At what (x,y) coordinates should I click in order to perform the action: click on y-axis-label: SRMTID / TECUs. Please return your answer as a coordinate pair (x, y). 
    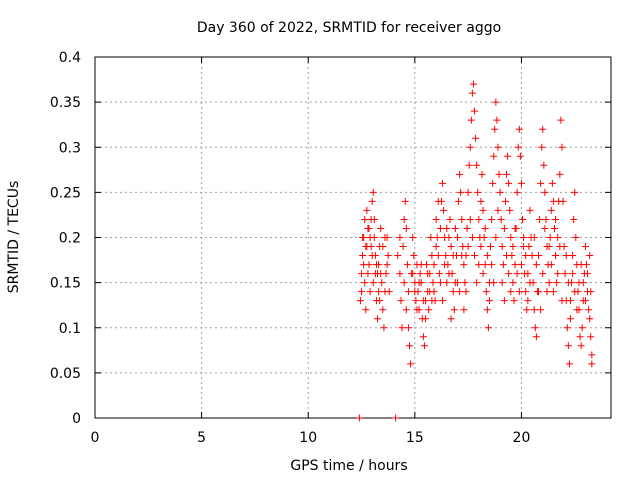
    Looking at the image, I should click on (14, 237).